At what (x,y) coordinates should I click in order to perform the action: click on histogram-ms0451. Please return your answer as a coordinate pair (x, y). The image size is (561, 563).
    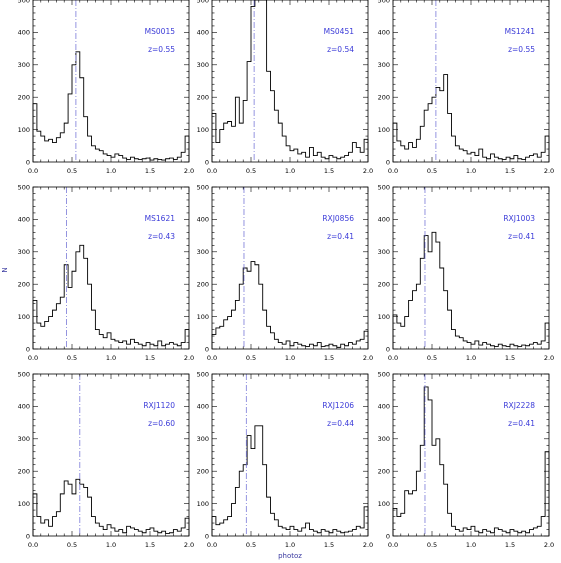
    Looking at the image, I should click on (290, 81).